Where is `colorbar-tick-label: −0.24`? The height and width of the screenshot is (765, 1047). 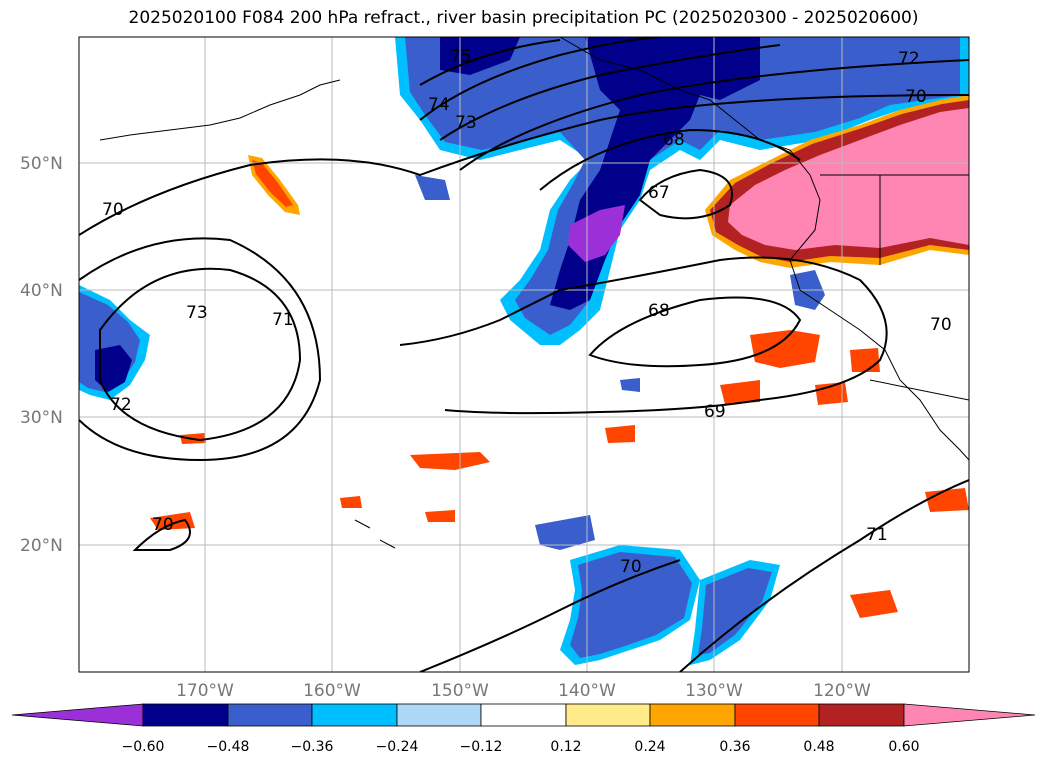 colorbar-tick-label: −0.24 is located at coordinates (397, 747).